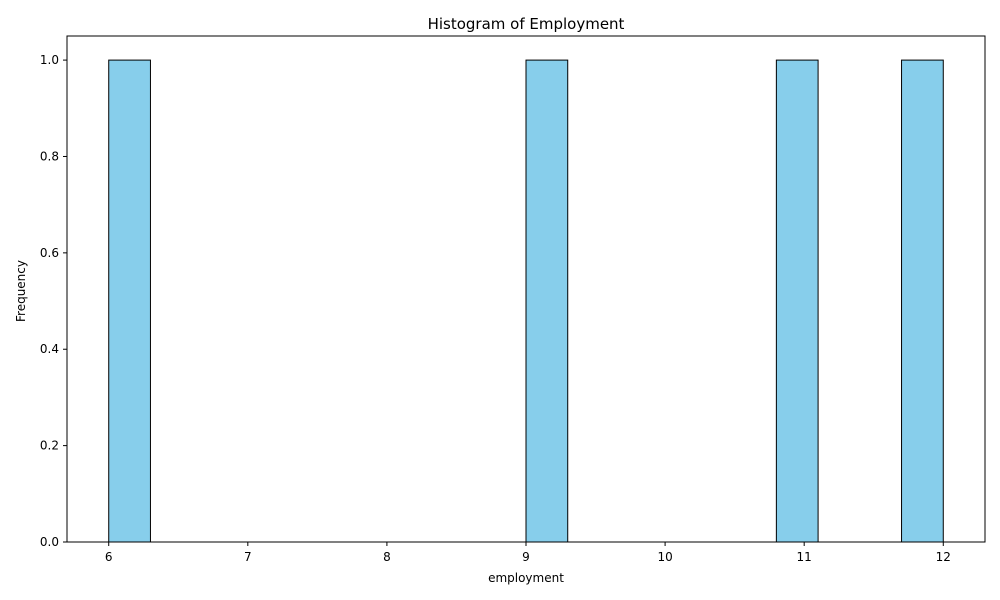 This screenshot has width=1000, height=600. What do you see at coordinates (49, 253) in the screenshot?
I see `y-tick-label: 0.6` at bounding box center [49, 253].